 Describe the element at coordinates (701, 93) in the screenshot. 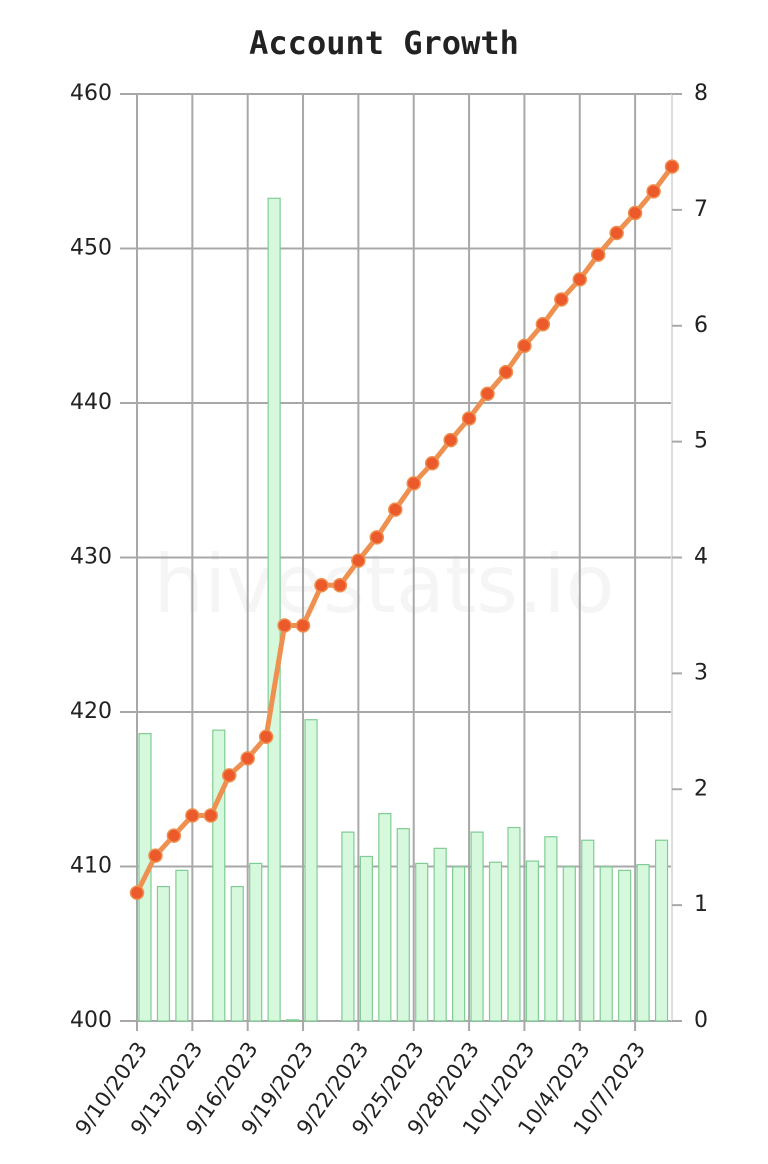

I see `y2-tick-label: 8` at that location.